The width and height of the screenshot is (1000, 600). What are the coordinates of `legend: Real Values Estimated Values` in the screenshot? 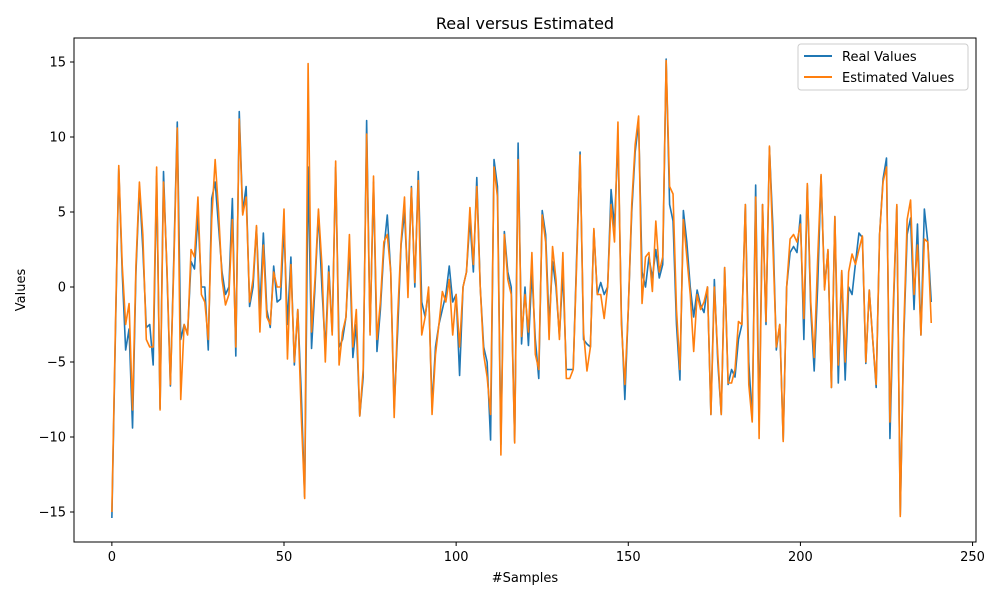 It's located at (883, 67).